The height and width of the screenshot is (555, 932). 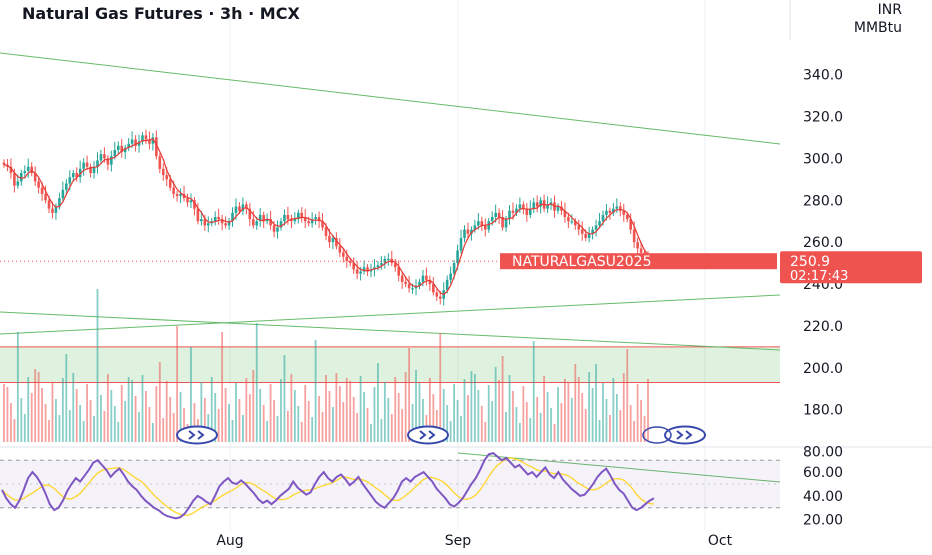 What do you see at coordinates (823, 497) in the screenshot?
I see `rsi-tick-label: 40.00` at bounding box center [823, 497].